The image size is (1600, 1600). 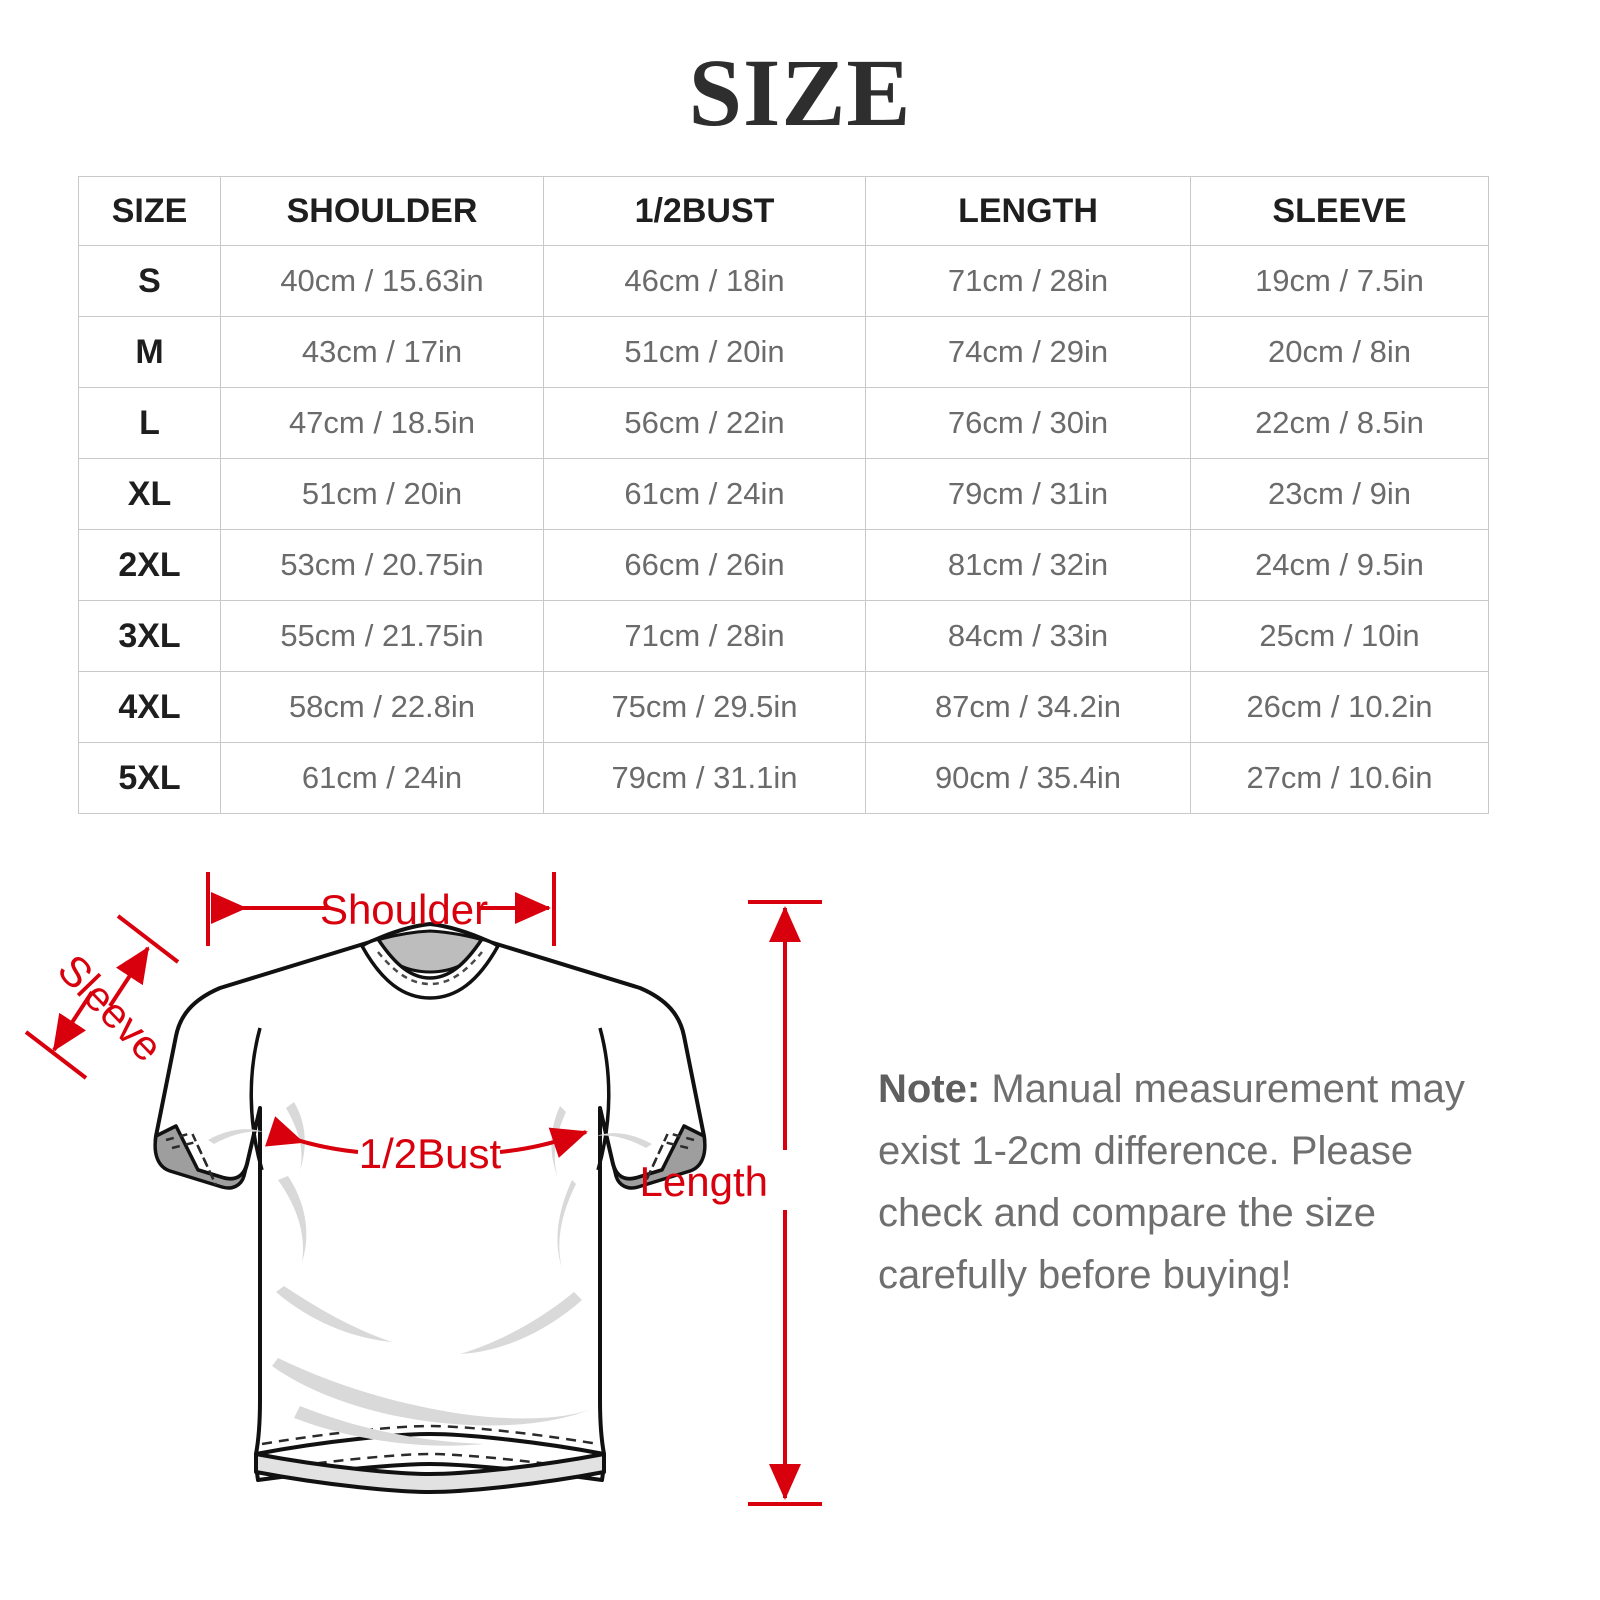 I want to click on sleeve-dimension-annotation, so click(x=102, y=997).